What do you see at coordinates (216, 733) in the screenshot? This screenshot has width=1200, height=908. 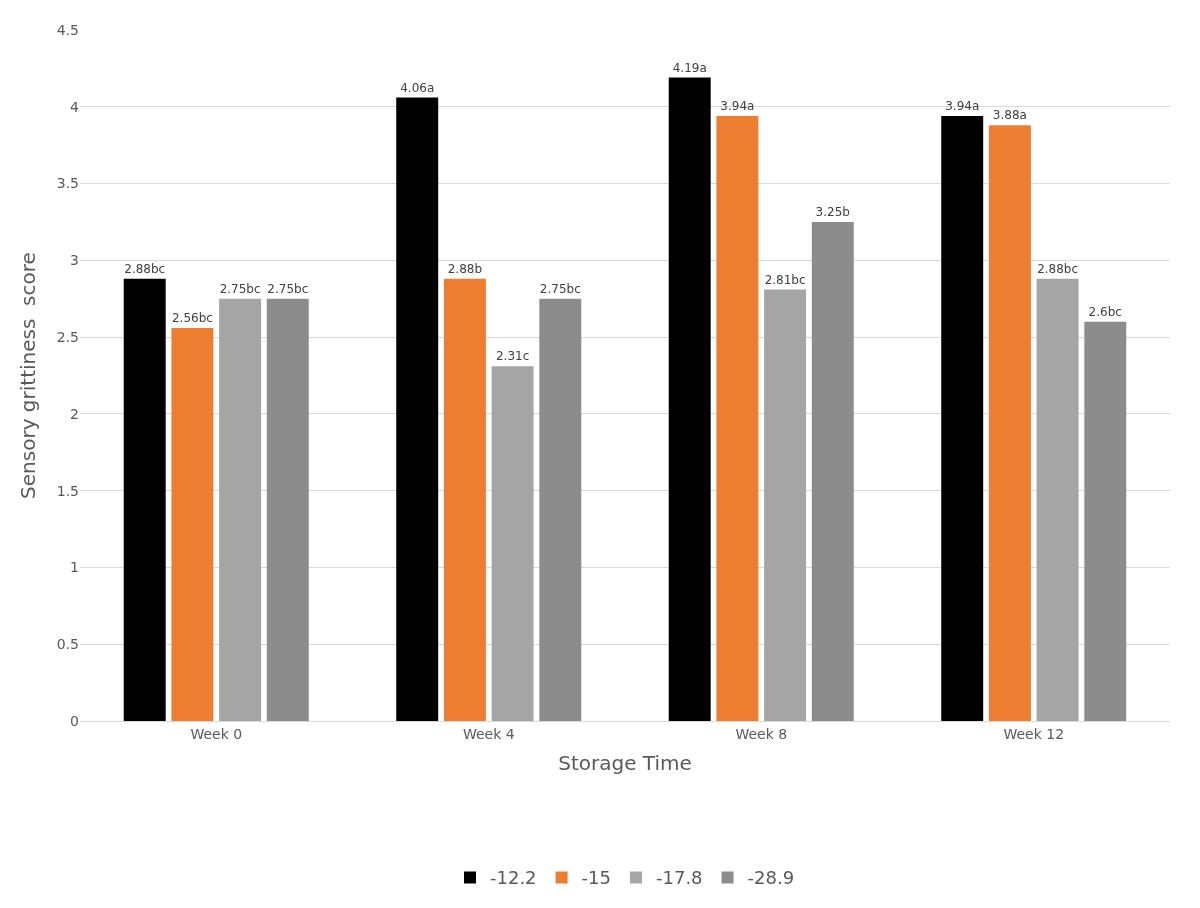 I see `x-tick-label: Week 0` at bounding box center [216, 733].